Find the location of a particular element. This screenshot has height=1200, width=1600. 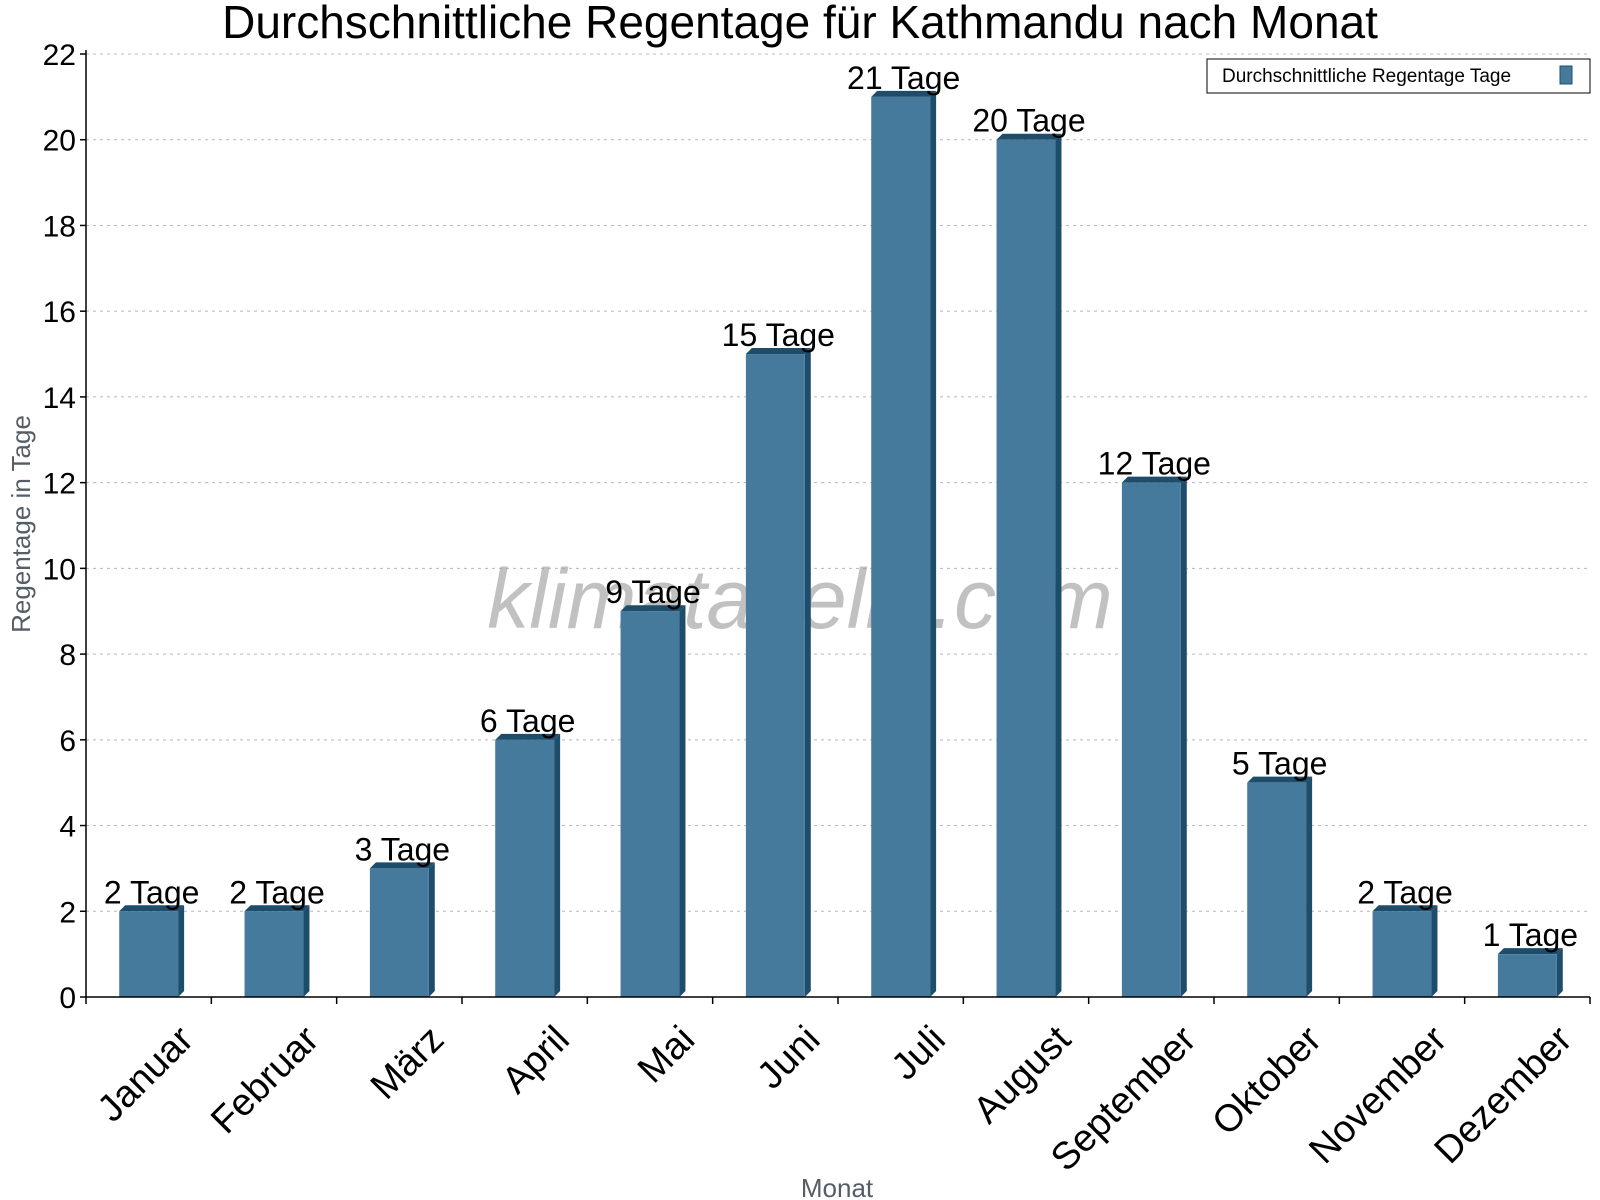

y-tick-labels: 0 2 4 6 8 10 12 14 16 18 20 22 is located at coordinates (59, 527).